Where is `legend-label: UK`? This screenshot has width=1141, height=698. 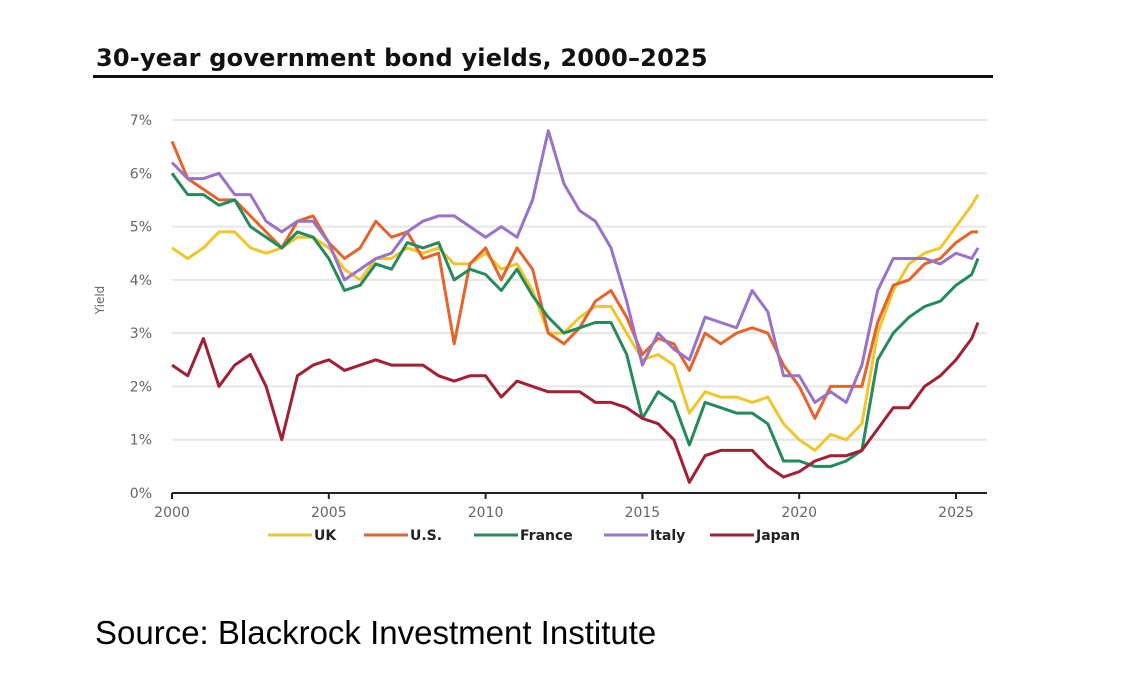 legend-label: UK is located at coordinates (325, 536).